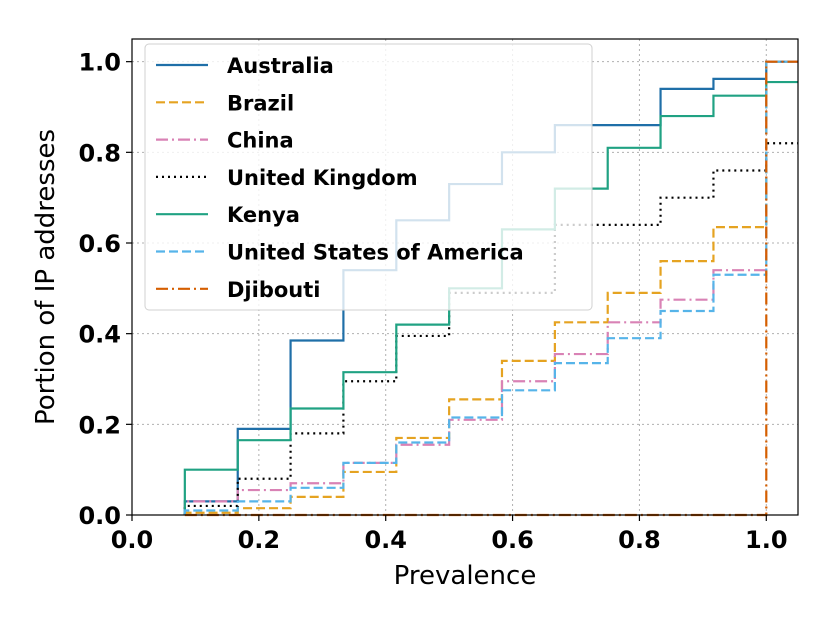 The width and height of the screenshot is (830, 623). Describe the element at coordinates (512, 540) in the screenshot. I see `x-tick-label: 0.6` at that location.